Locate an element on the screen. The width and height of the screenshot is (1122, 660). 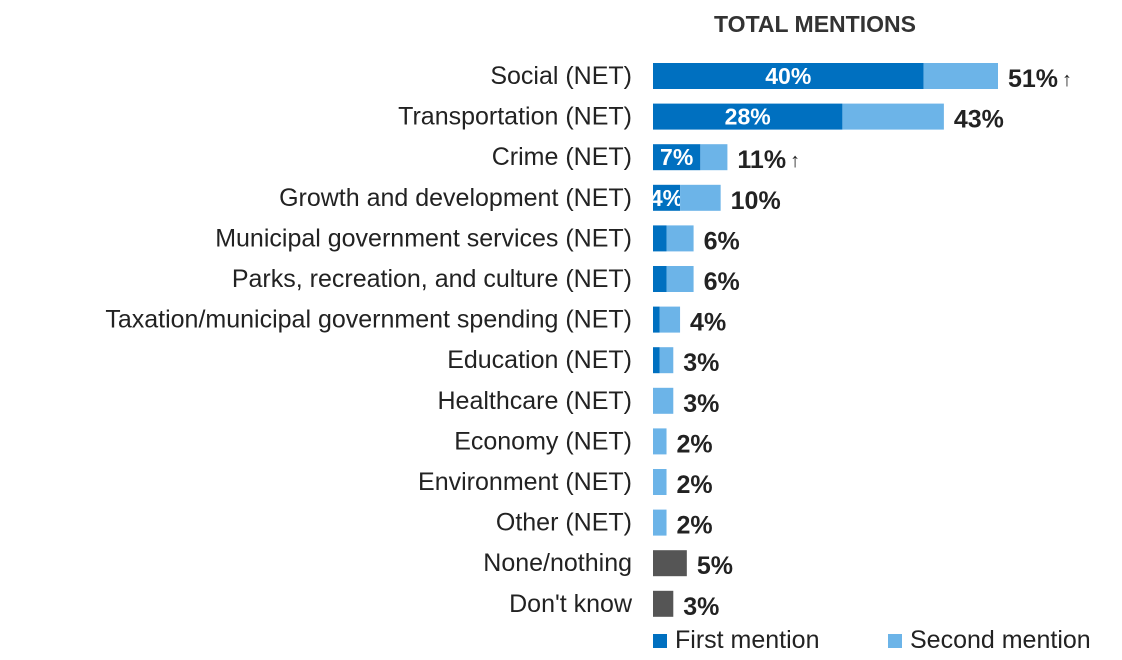
category-label: Healthcare (NET) is located at coordinates (535, 401).